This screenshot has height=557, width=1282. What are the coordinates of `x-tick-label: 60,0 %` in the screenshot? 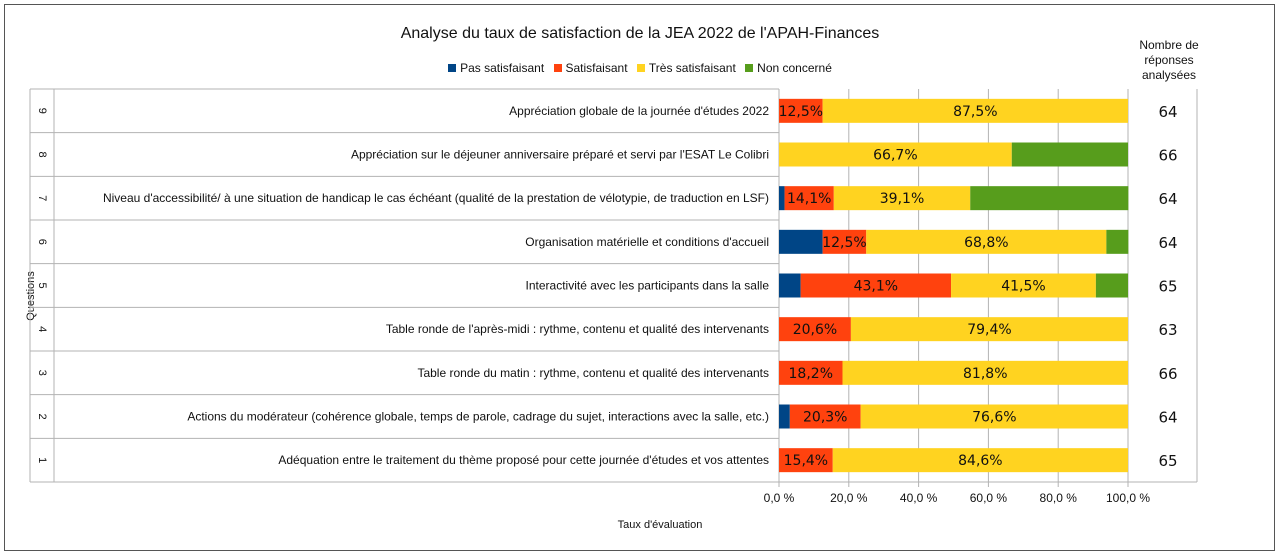 It's located at (989, 498).